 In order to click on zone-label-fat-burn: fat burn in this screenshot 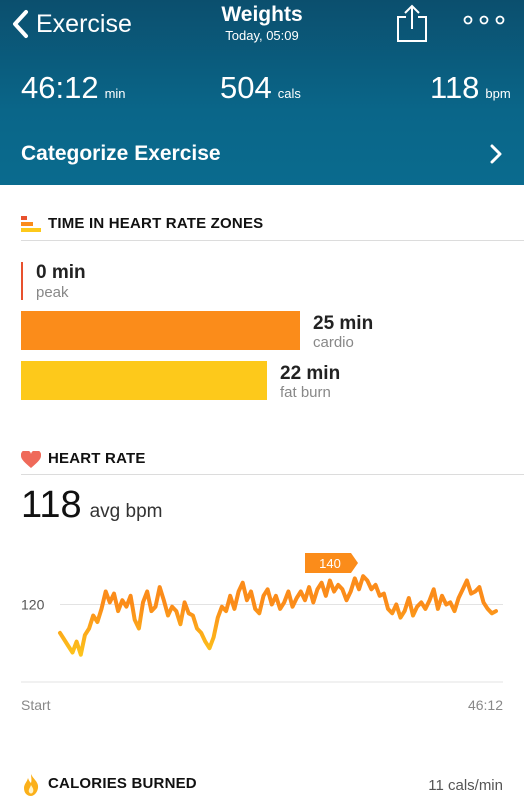, I will do `click(305, 392)`.